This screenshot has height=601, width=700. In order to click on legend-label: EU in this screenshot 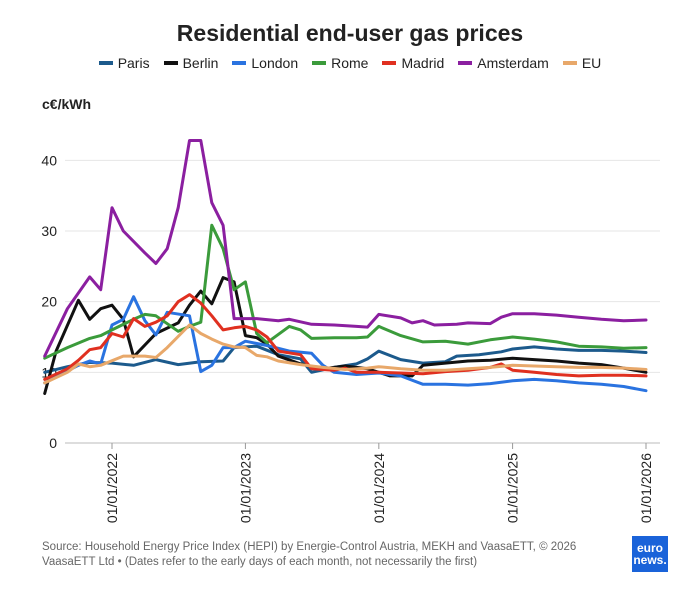, I will do `click(591, 63)`.